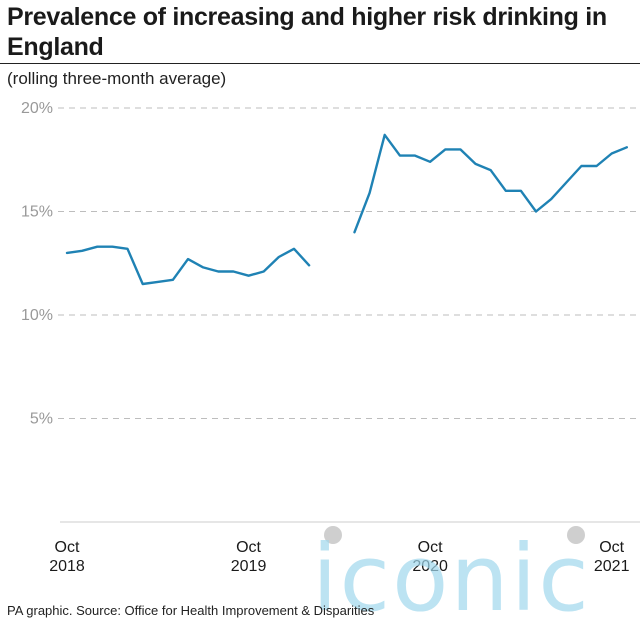 Image resolution: width=640 pixels, height=623 pixels. Describe the element at coordinates (339, 557) in the screenshot. I see `x-axis-tick-labels: Oct 2018 Oct 2019 Oct 2020 Oct 2021` at that location.